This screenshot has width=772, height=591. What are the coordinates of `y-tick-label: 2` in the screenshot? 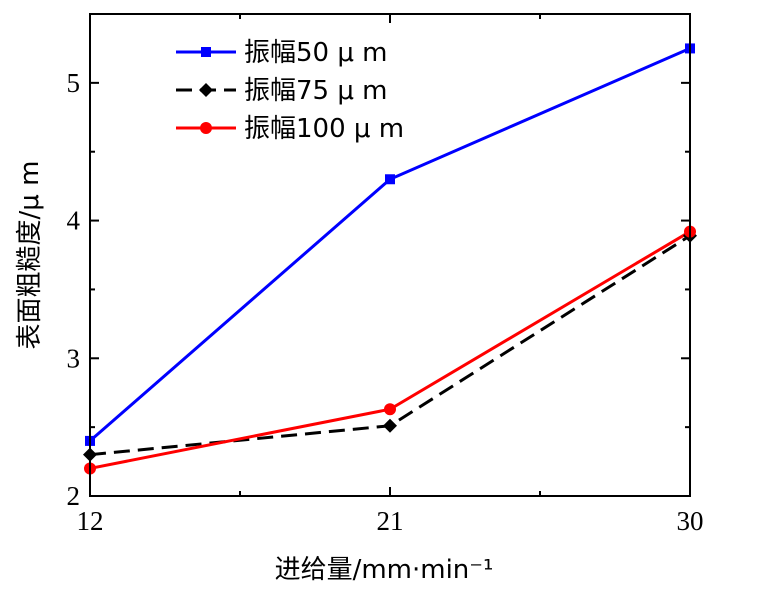 It's located at (74, 496).